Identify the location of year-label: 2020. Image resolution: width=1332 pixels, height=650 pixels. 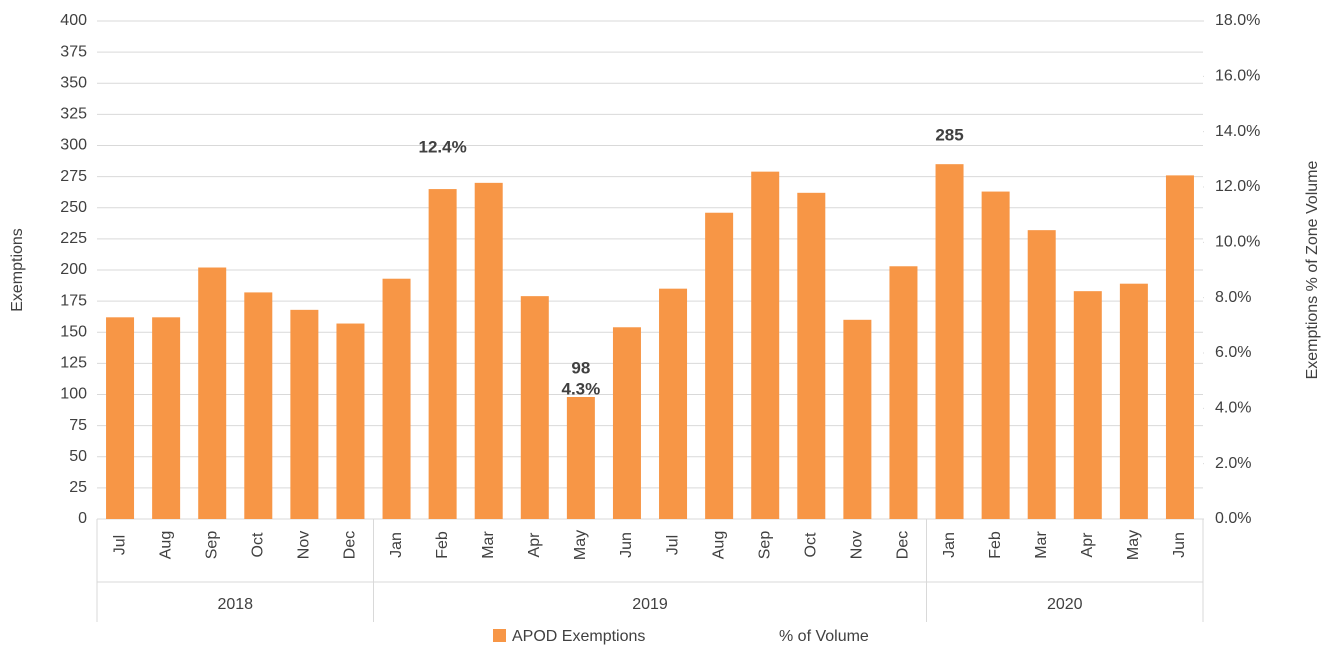
(1065, 604).